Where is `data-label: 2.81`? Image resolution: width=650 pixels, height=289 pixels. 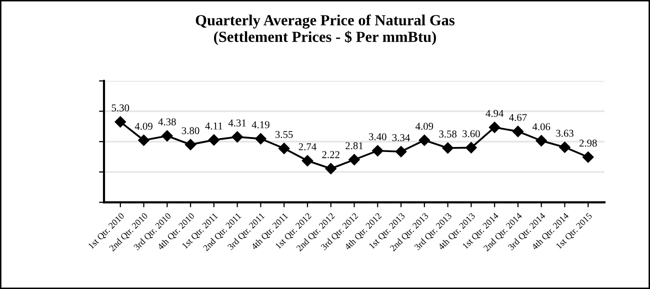 data-label: 2.81 is located at coordinates (354, 146).